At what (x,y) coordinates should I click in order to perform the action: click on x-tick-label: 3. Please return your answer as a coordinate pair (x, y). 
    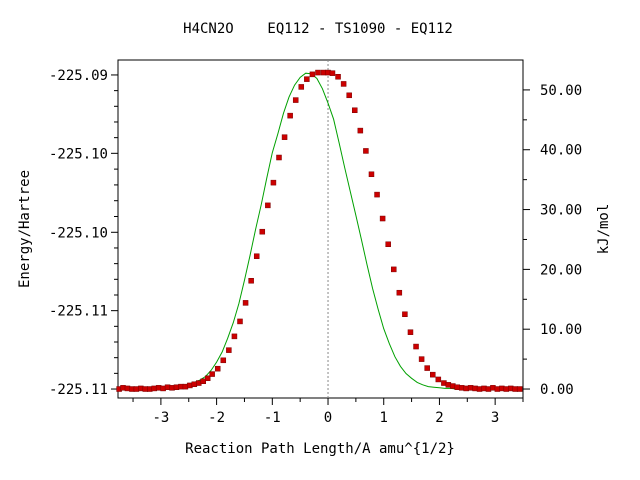
    Looking at the image, I should click on (495, 418).